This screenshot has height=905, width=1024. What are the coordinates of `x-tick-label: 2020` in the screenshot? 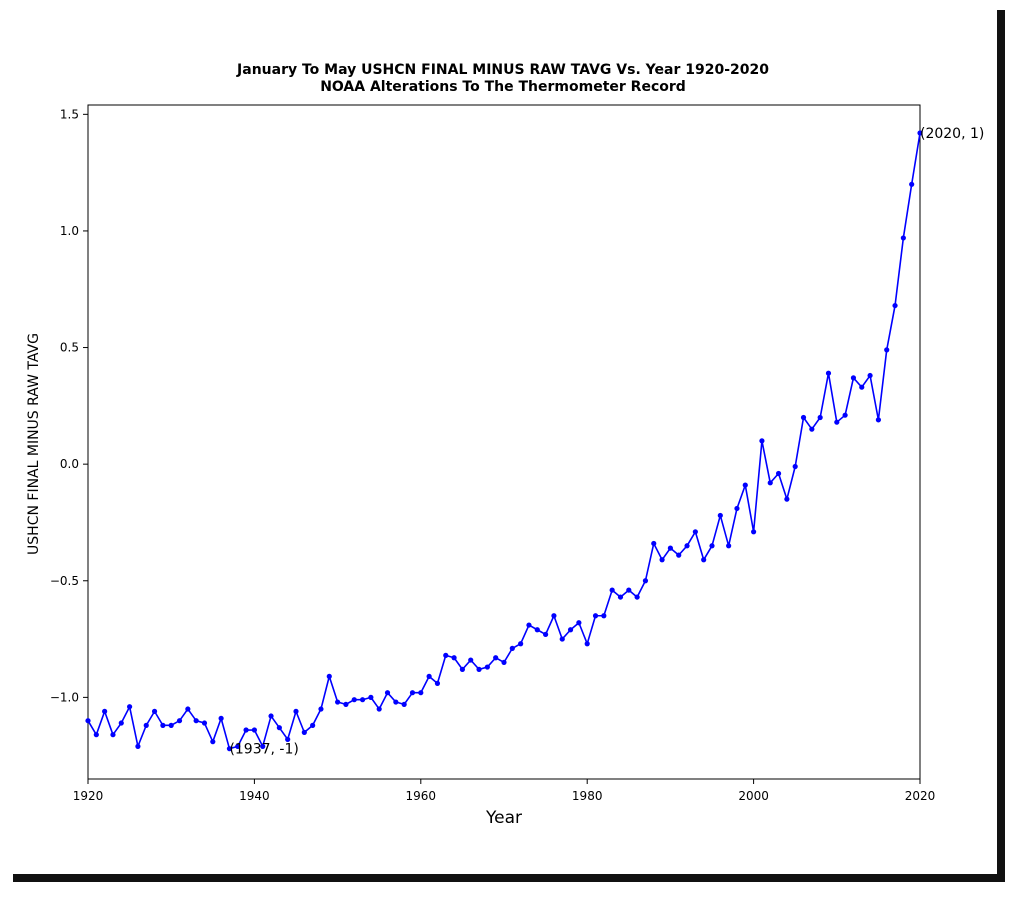 It's located at (920, 796).